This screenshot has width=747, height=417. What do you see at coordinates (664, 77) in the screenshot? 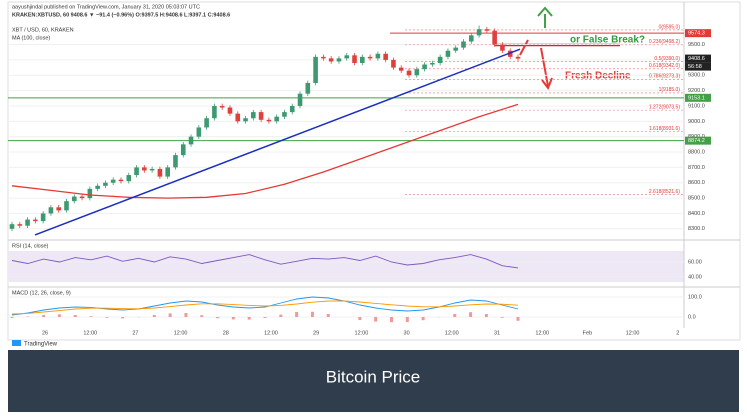
I see `fib-label: 0.786(9273.3)` at bounding box center [664, 77].